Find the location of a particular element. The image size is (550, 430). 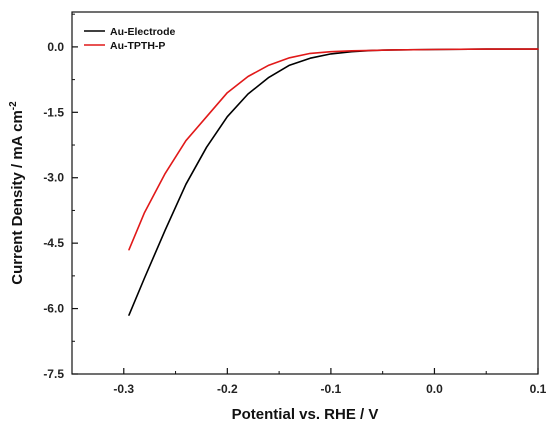

x-tick-label: -0.2 is located at coordinates (227, 389).